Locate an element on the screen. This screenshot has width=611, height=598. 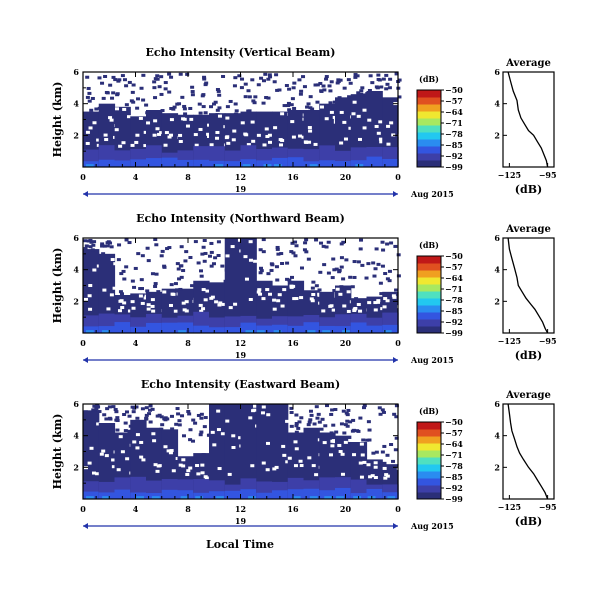
average-profile-line is located at coordinates (528, 451).